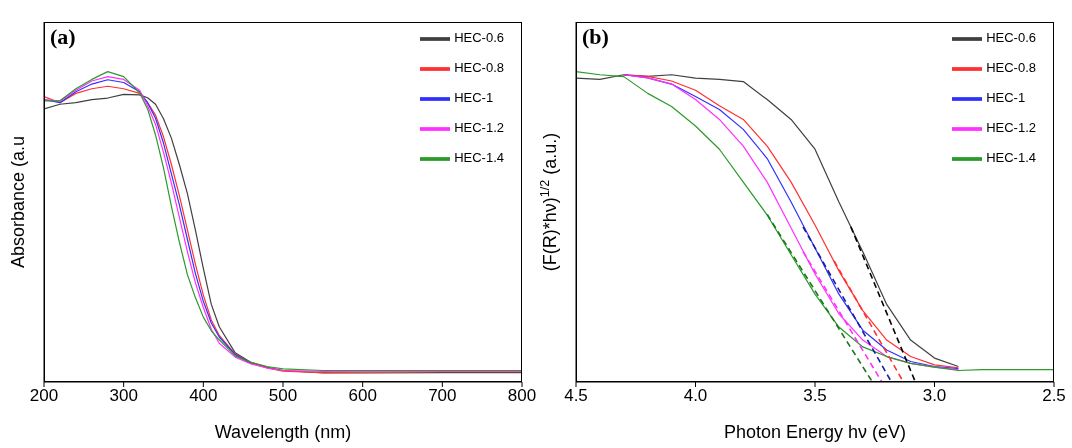 The width and height of the screenshot is (1072, 448). I want to click on x-tick-label: 600, so click(362, 396).